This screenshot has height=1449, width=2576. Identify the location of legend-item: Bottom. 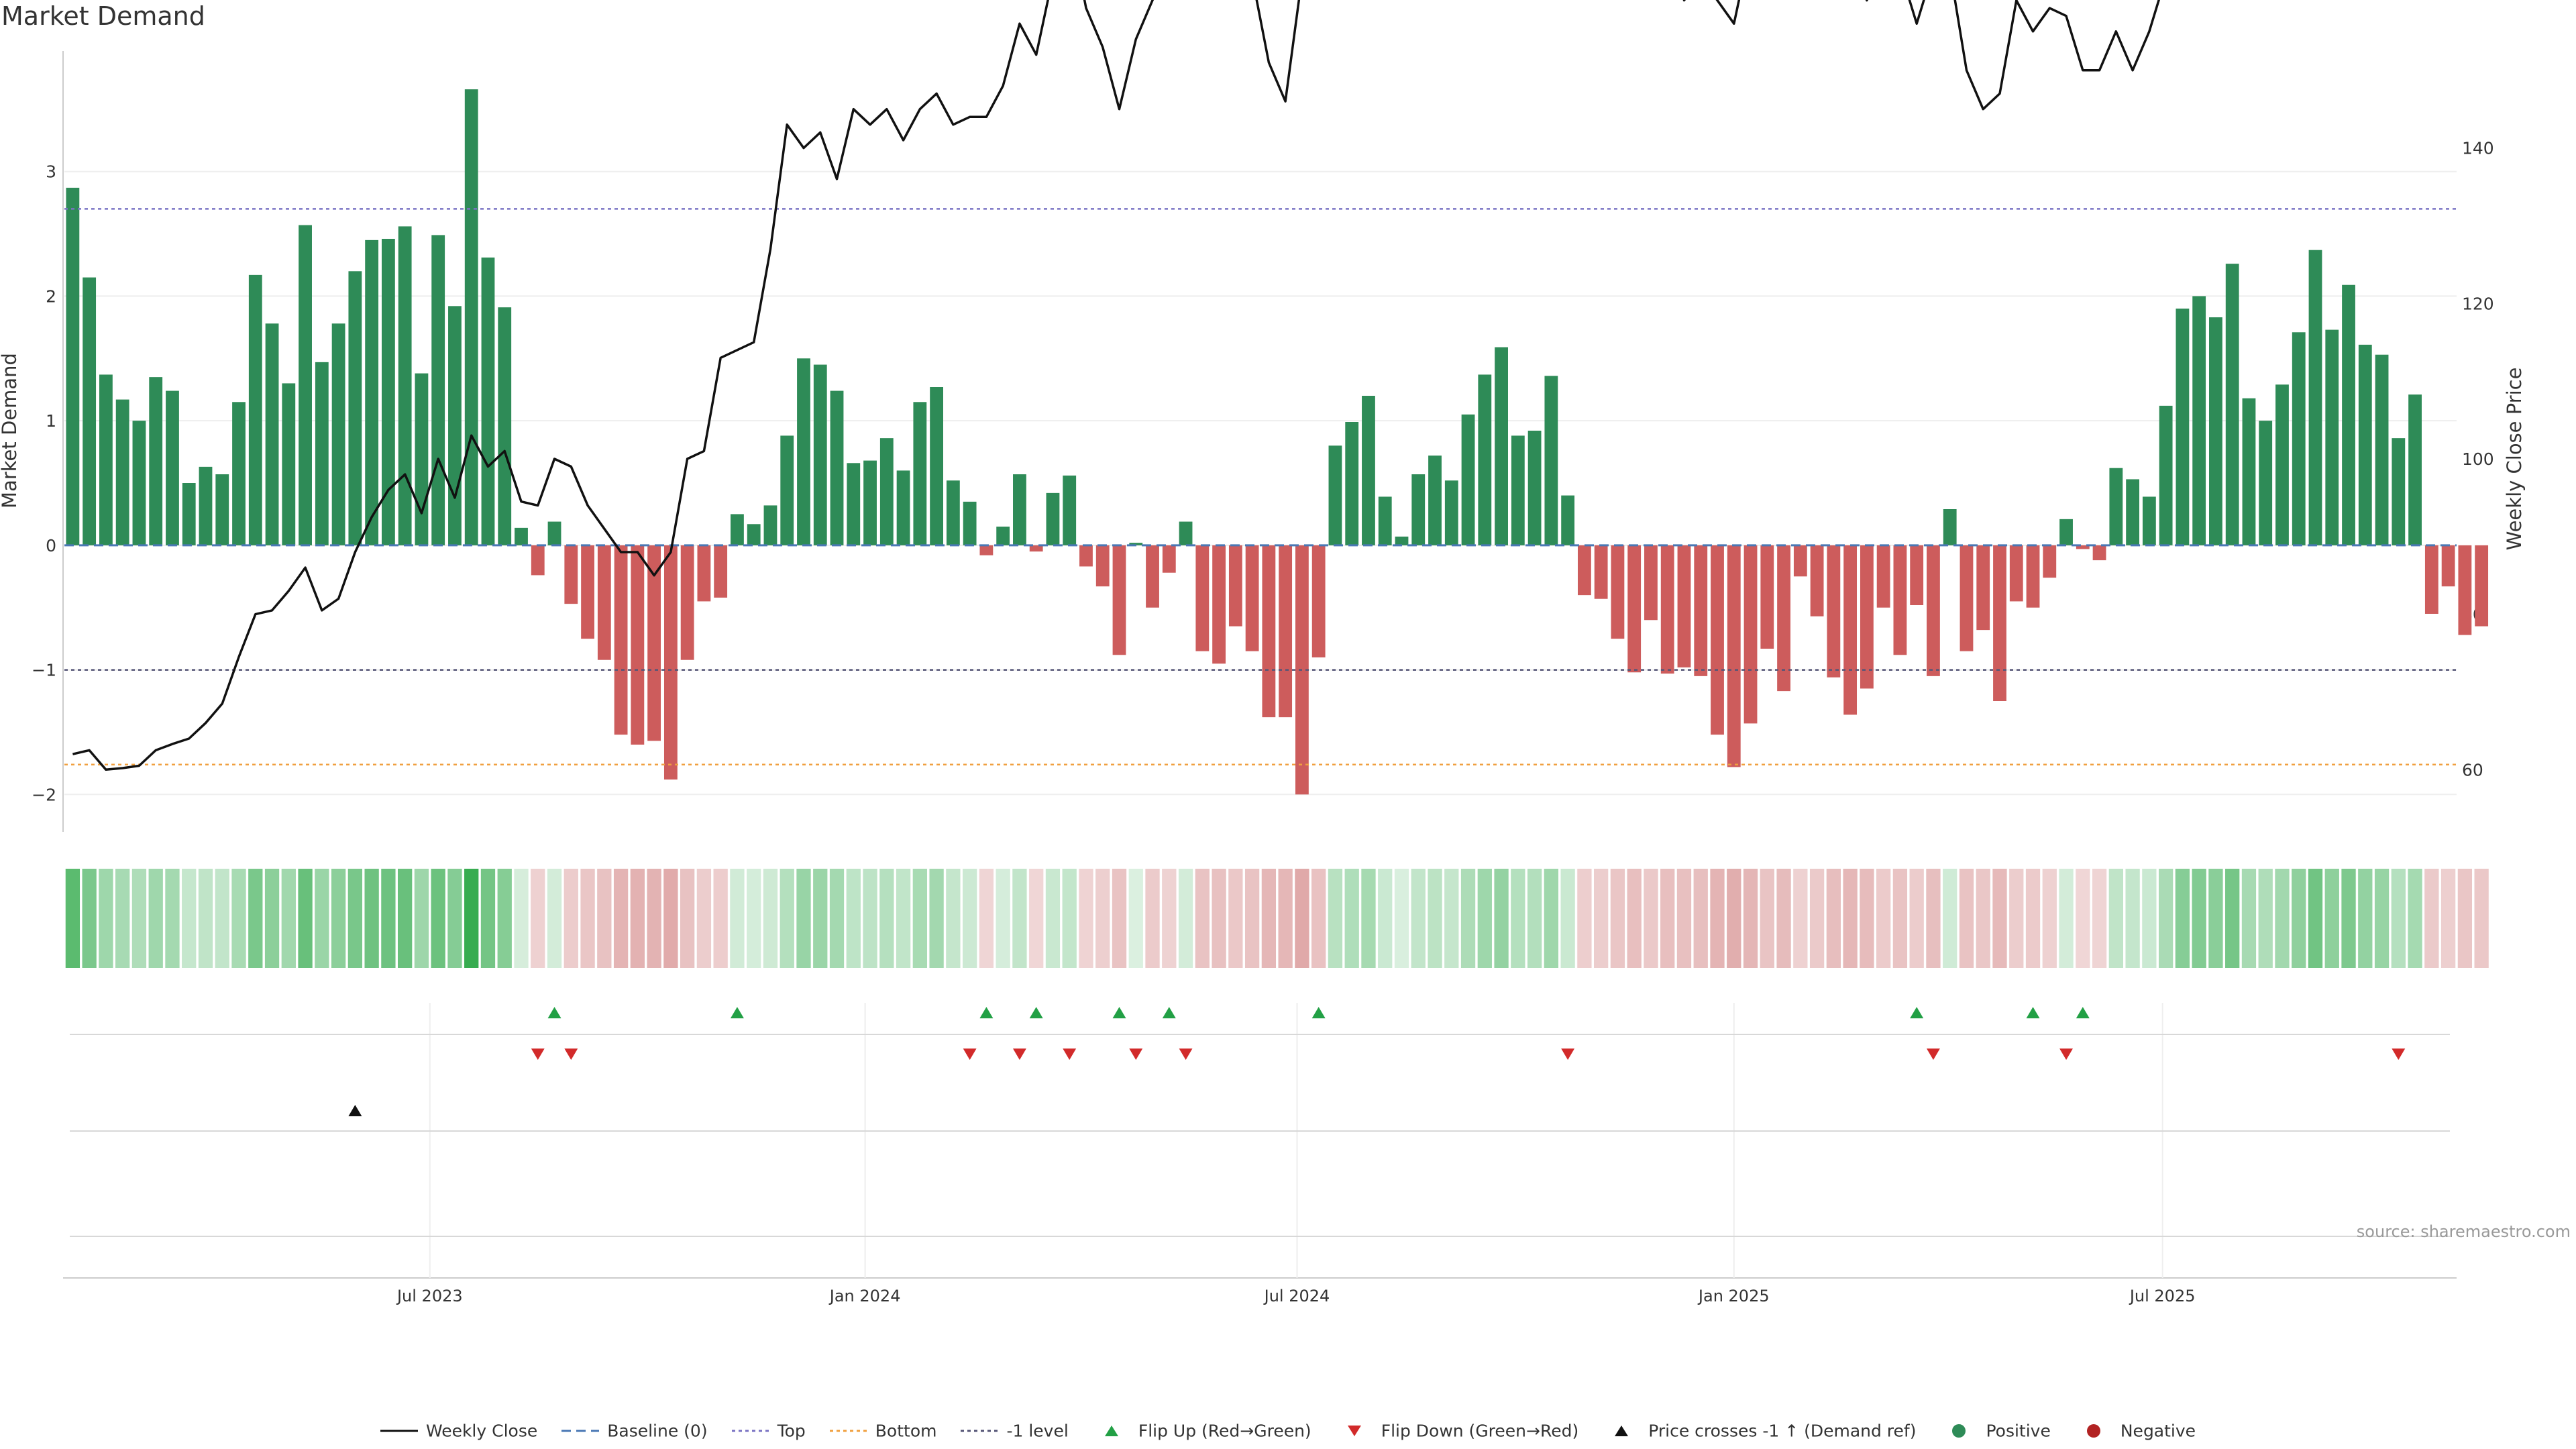
(882, 1430).